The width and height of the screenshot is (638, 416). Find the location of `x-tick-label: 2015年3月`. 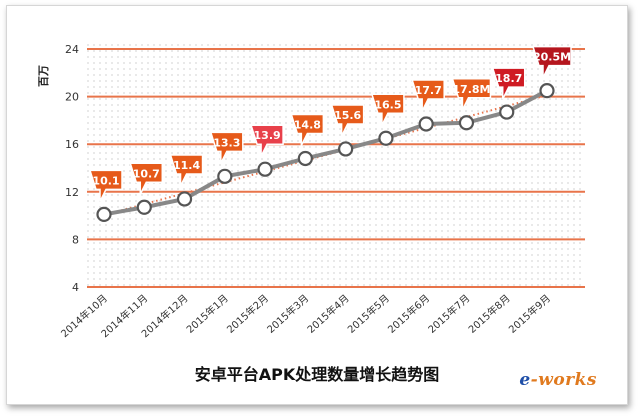

x-tick-label: 2015年3月 is located at coordinates (287, 314).